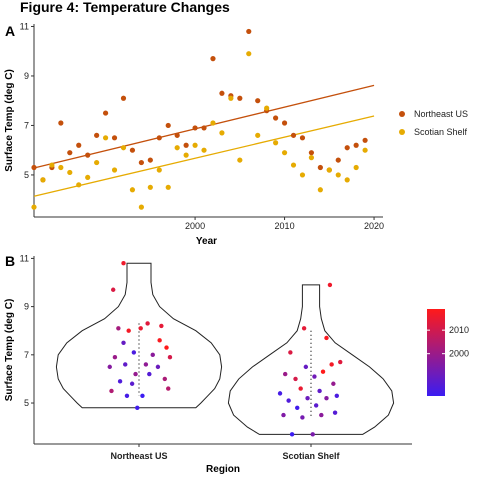  I want to click on panel-a-x-tick-label: 2020, so click(374, 226).